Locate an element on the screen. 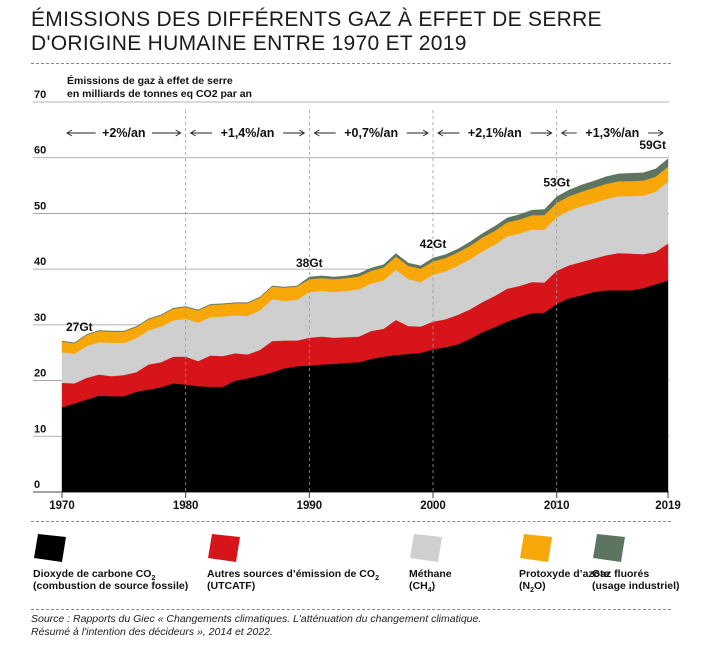  growth-rate-label-5: +1,3%/an is located at coordinates (612, 133).